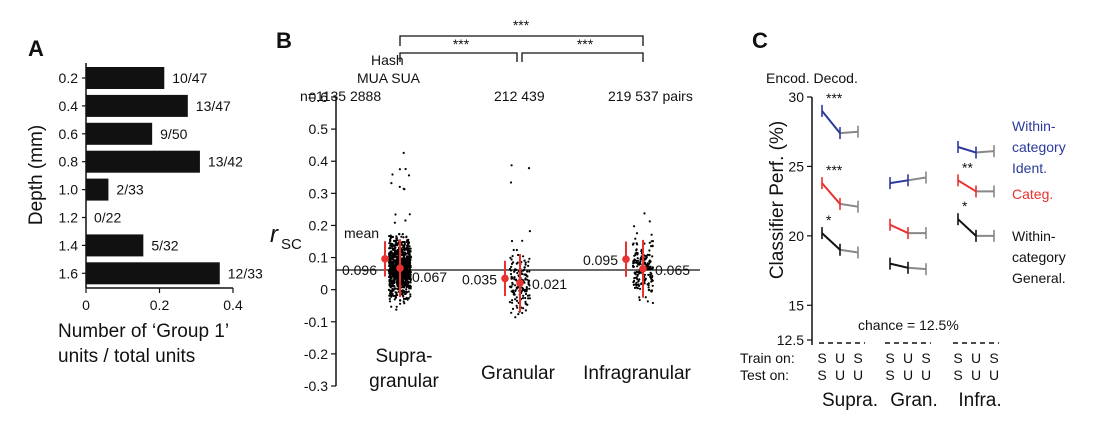  I want to click on count-infra: 219 537 pairs, so click(650, 96).